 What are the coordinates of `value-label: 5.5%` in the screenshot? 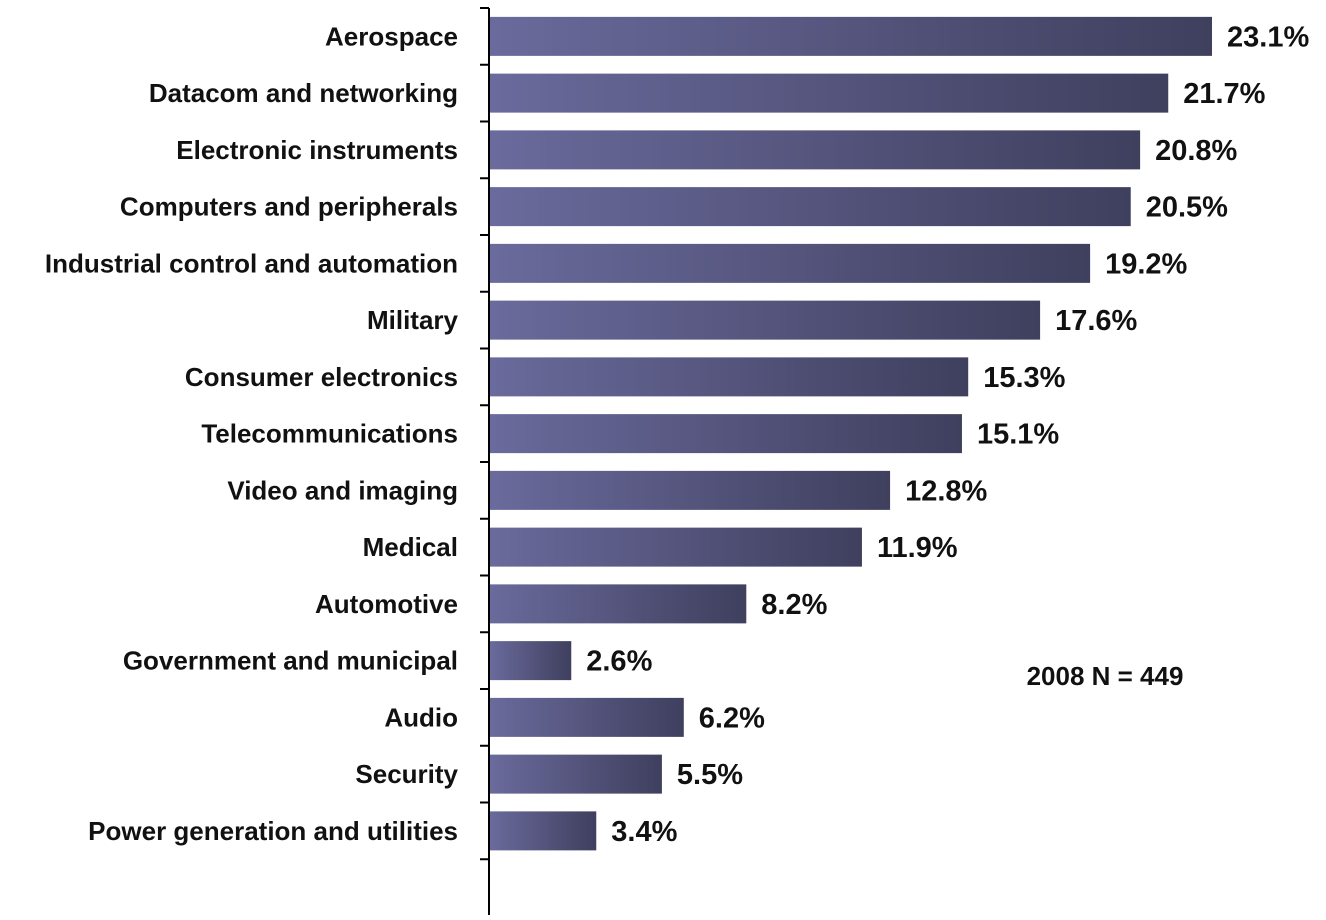 It's located at (710, 775).